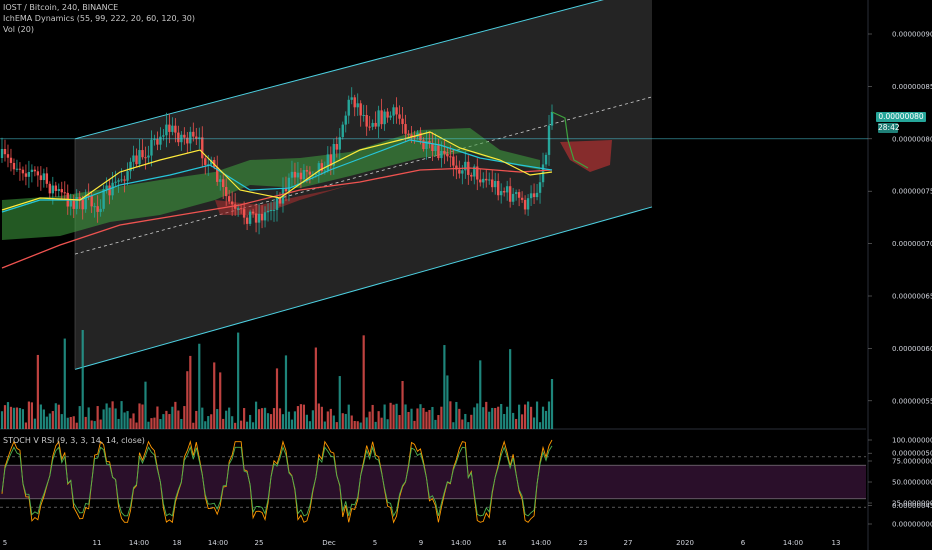 The height and width of the screenshot is (550, 932). What do you see at coordinates (912, 441) in the screenshot?
I see `osc-tick-label: 100.00000000` at bounding box center [912, 441].